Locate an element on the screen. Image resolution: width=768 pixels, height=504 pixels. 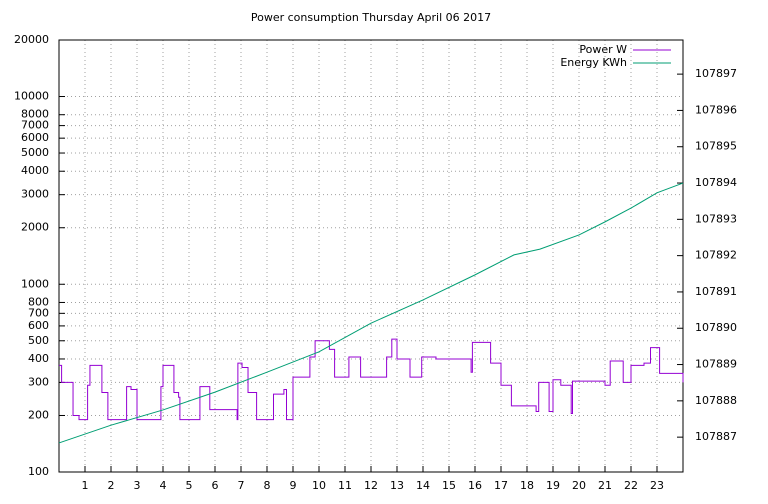
y2-tick-label: 107896 is located at coordinates (716, 109).